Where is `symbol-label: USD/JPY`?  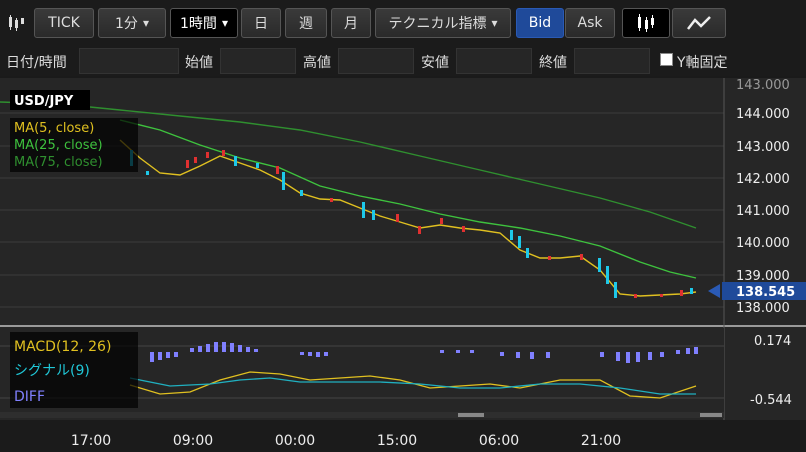 symbol-label: USD/JPY is located at coordinates (44, 101).